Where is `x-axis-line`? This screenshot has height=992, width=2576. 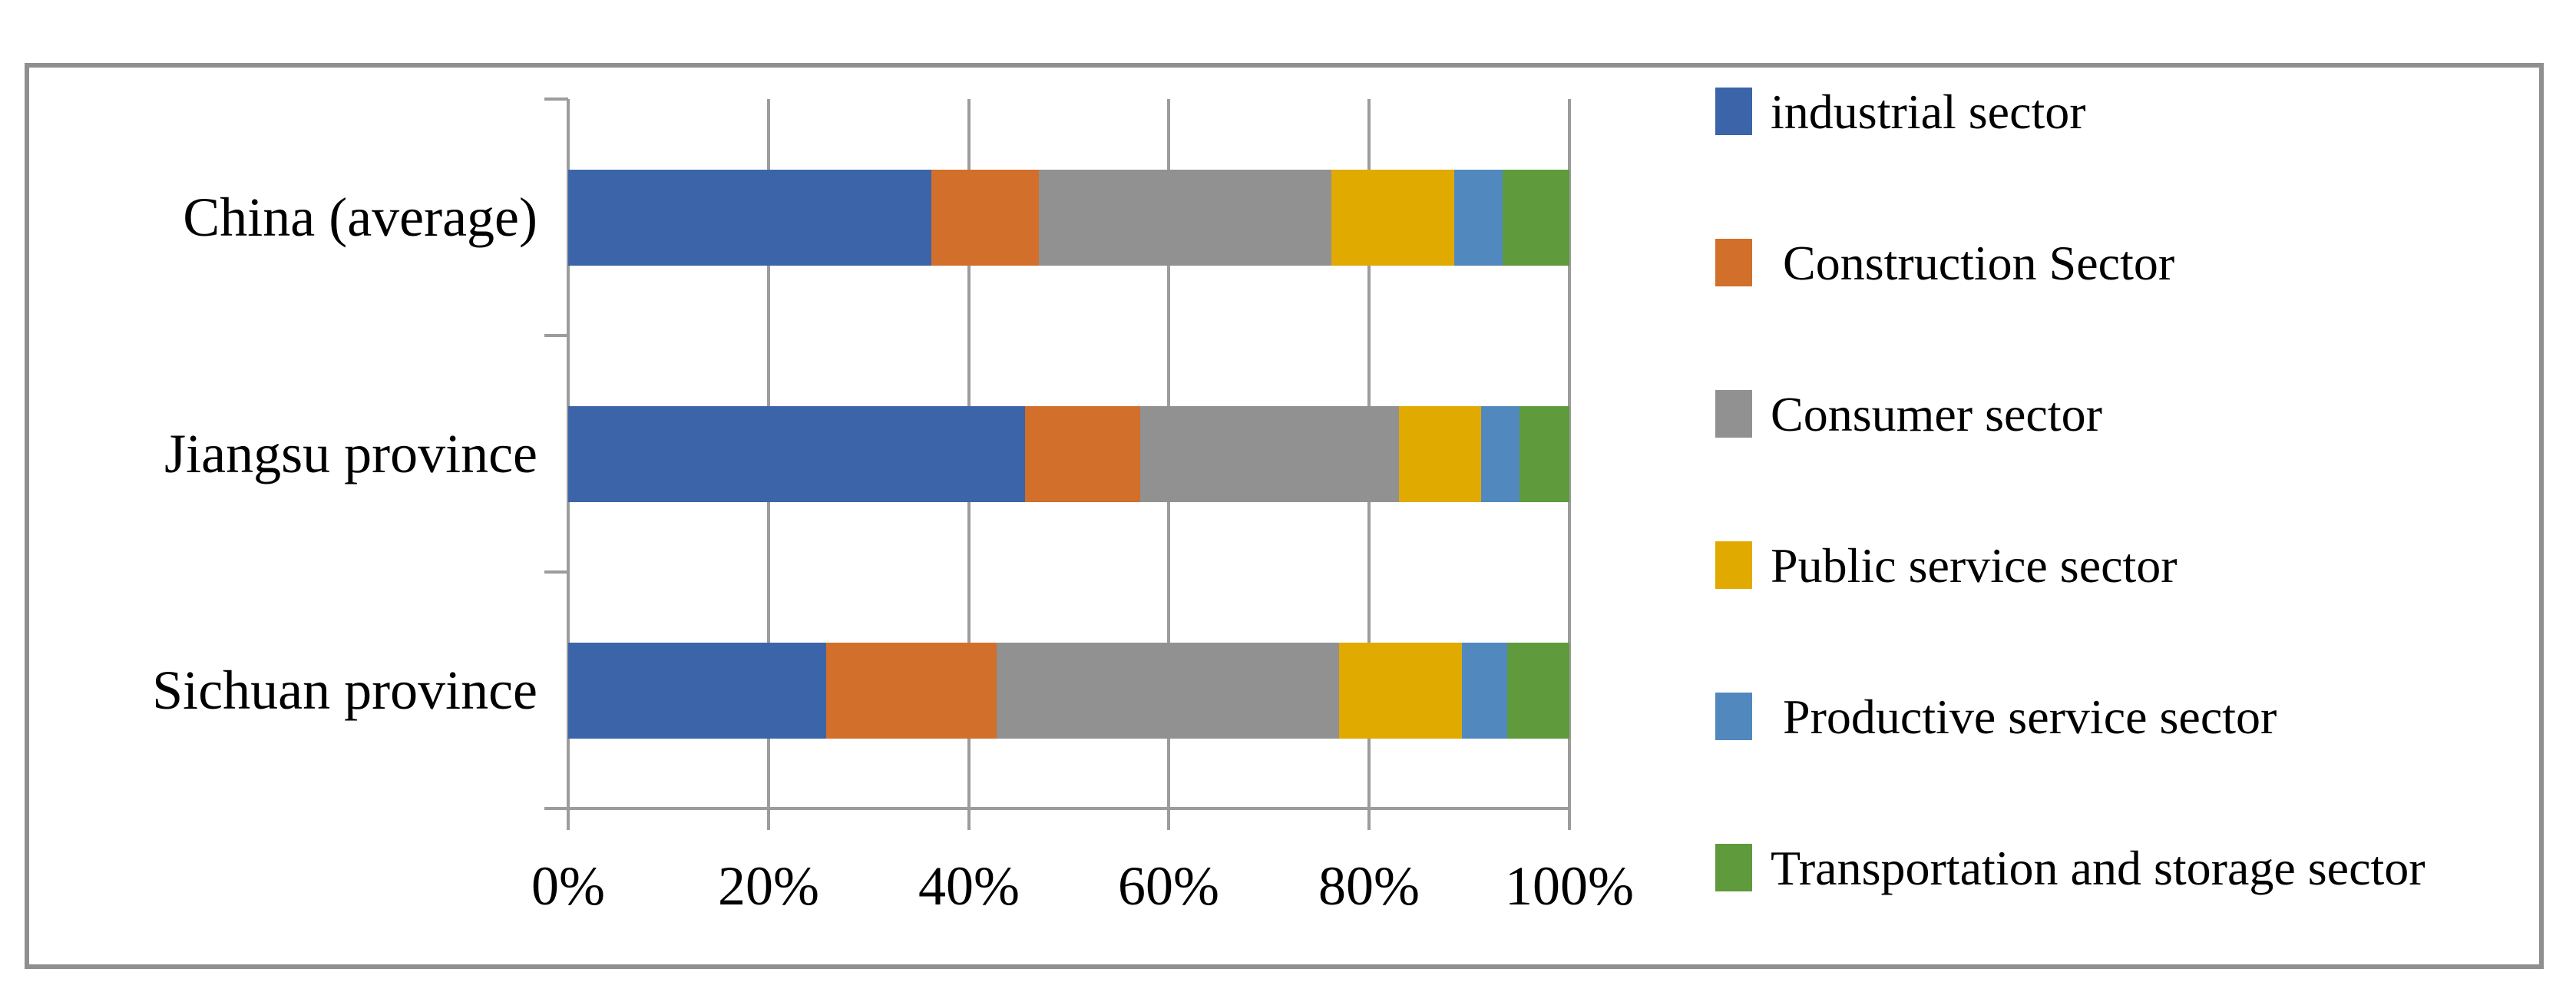 x-axis-line is located at coordinates (1057, 808).